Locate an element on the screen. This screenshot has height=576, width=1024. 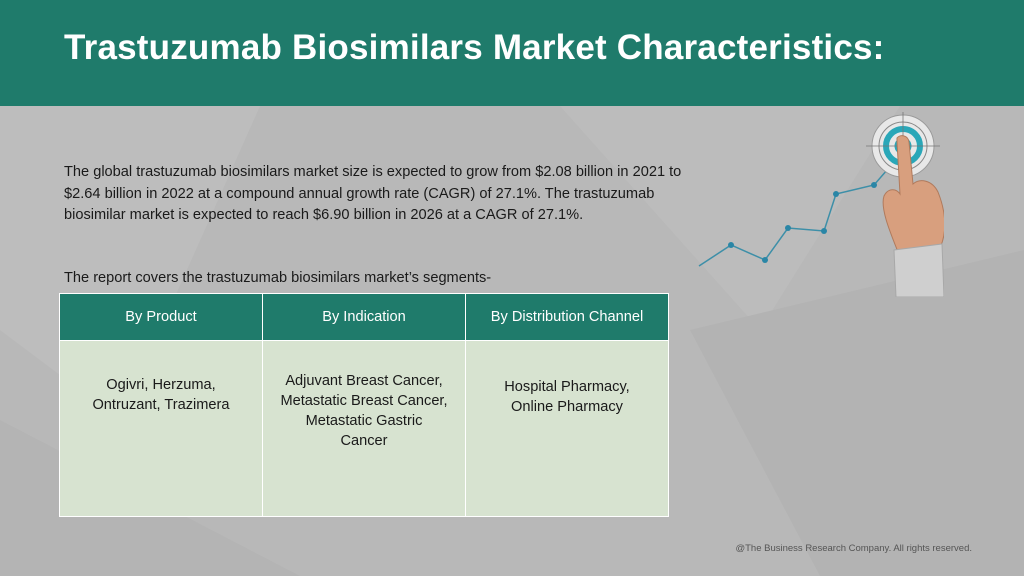
indication-line-4: Cancer is located at coordinates (364, 441).